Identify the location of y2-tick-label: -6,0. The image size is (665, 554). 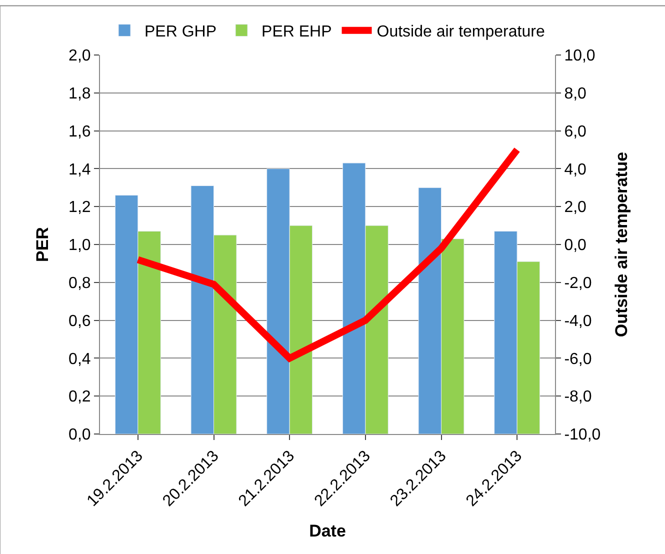
(578, 359).